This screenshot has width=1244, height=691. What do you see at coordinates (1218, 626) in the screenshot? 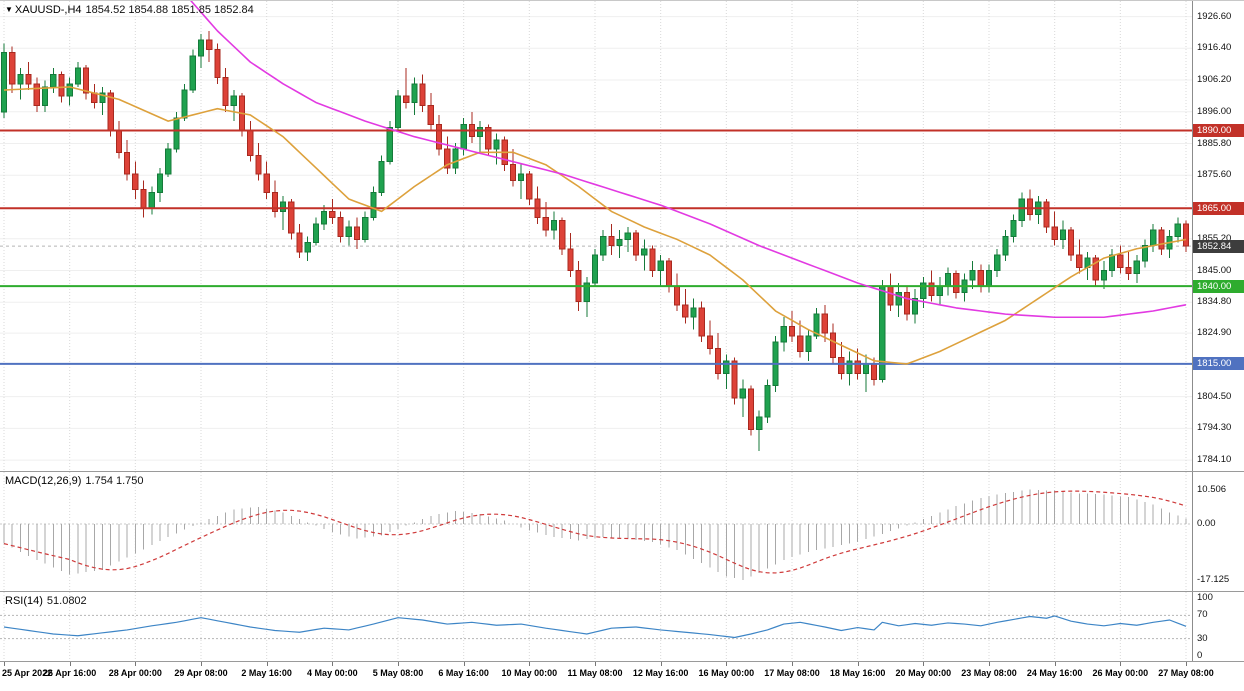
I see `rsi-axis: 100 70 30 0` at bounding box center [1218, 626].